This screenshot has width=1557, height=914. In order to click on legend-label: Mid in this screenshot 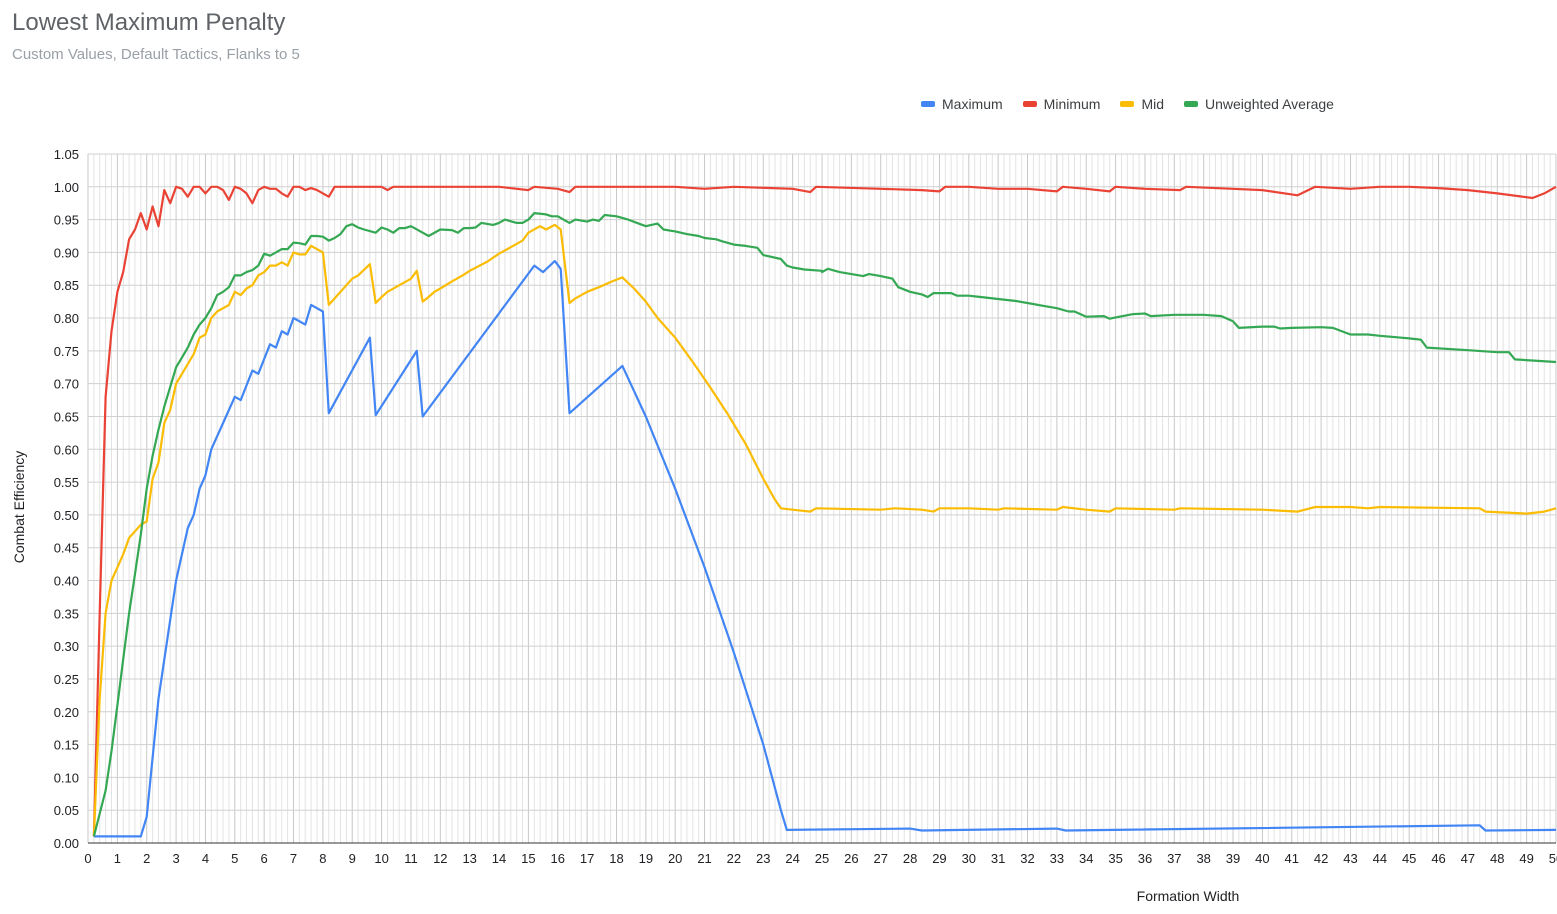, I will do `click(1153, 104)`.